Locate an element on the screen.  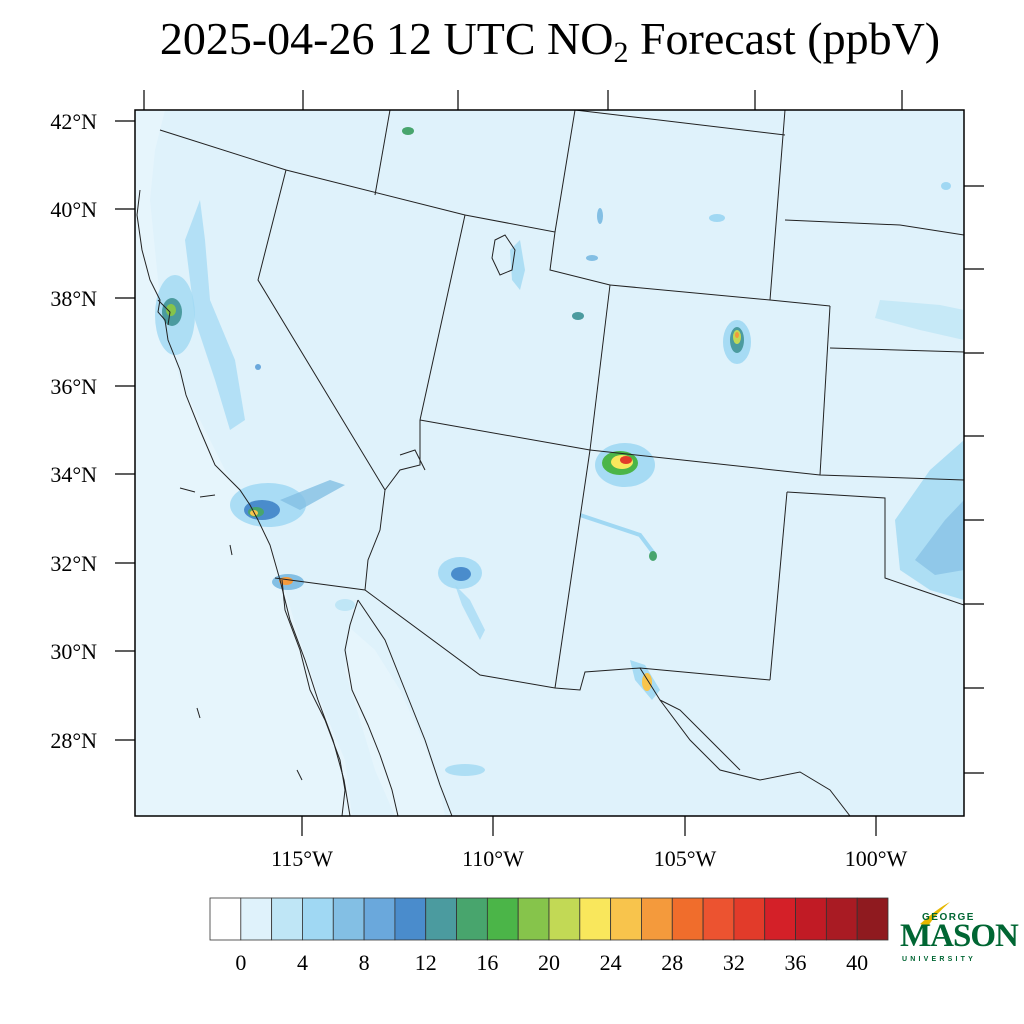
lon-label: 115°W is located at coordinates (302, 858).